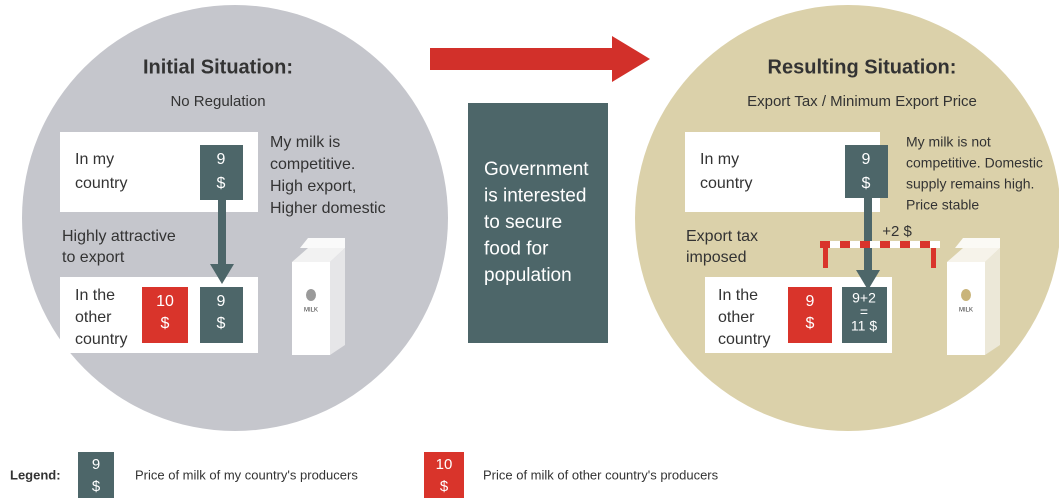 Image resolution: width=1059 pixels, height=498 pixels. I want to click on center-text: population, so click(528, 275).